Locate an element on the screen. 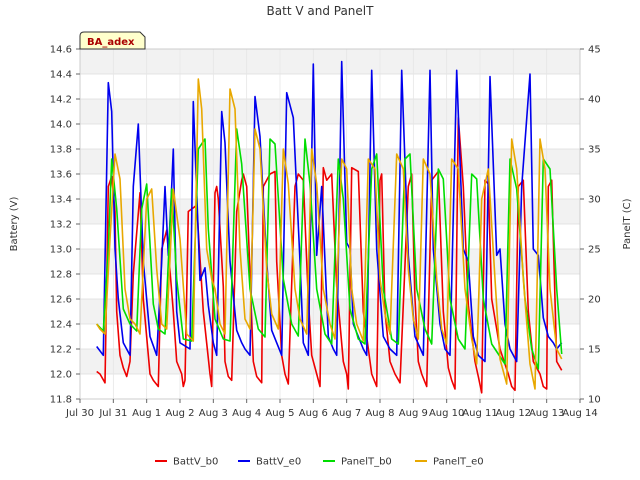  x-tick-label: Aug 14 is located at coordinates (579, 413).